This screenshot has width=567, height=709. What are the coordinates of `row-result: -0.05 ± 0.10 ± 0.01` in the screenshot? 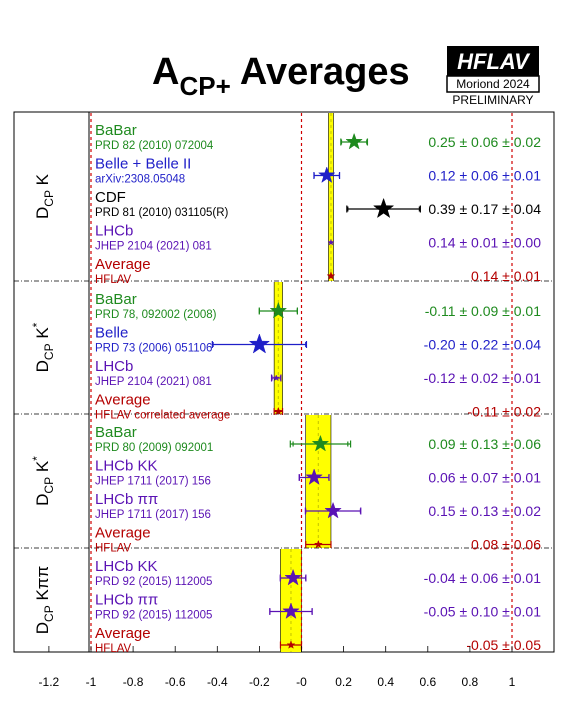 It's located at (483, 612).